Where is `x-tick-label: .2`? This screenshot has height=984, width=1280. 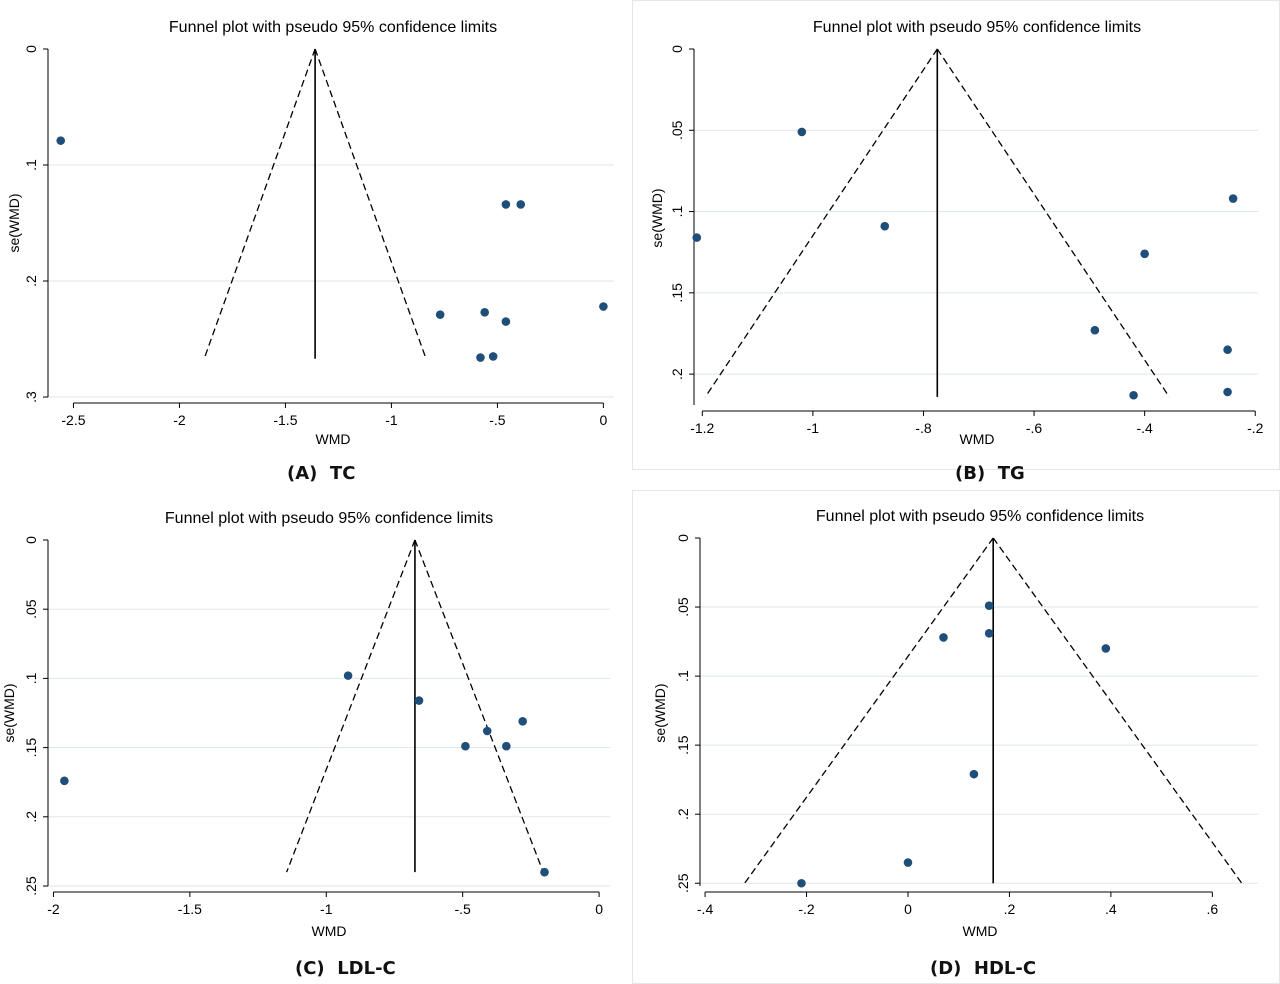
x-tick-label: .2 is located at coordinates (1010, 909).